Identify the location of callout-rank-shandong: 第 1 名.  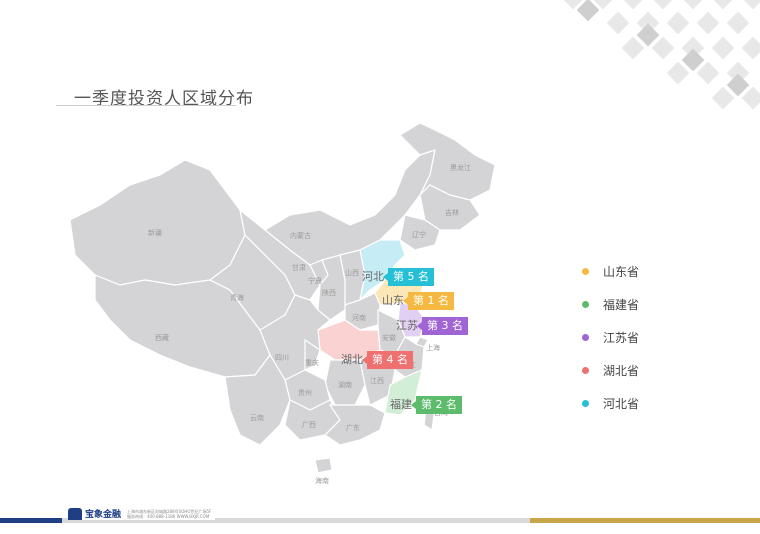
(428, 301).